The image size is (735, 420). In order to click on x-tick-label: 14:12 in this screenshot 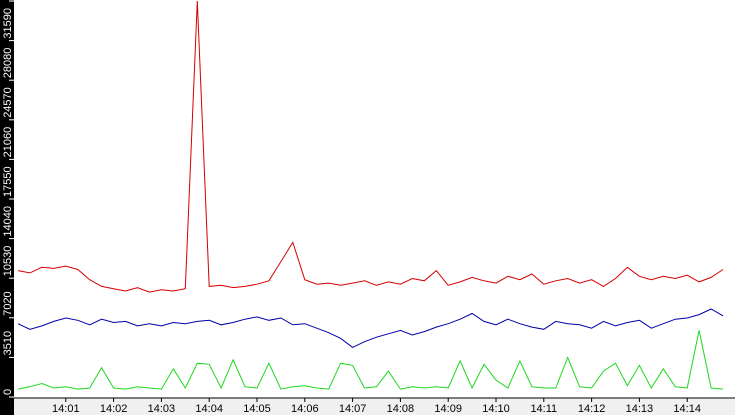, I will do `click(592, 409)`.